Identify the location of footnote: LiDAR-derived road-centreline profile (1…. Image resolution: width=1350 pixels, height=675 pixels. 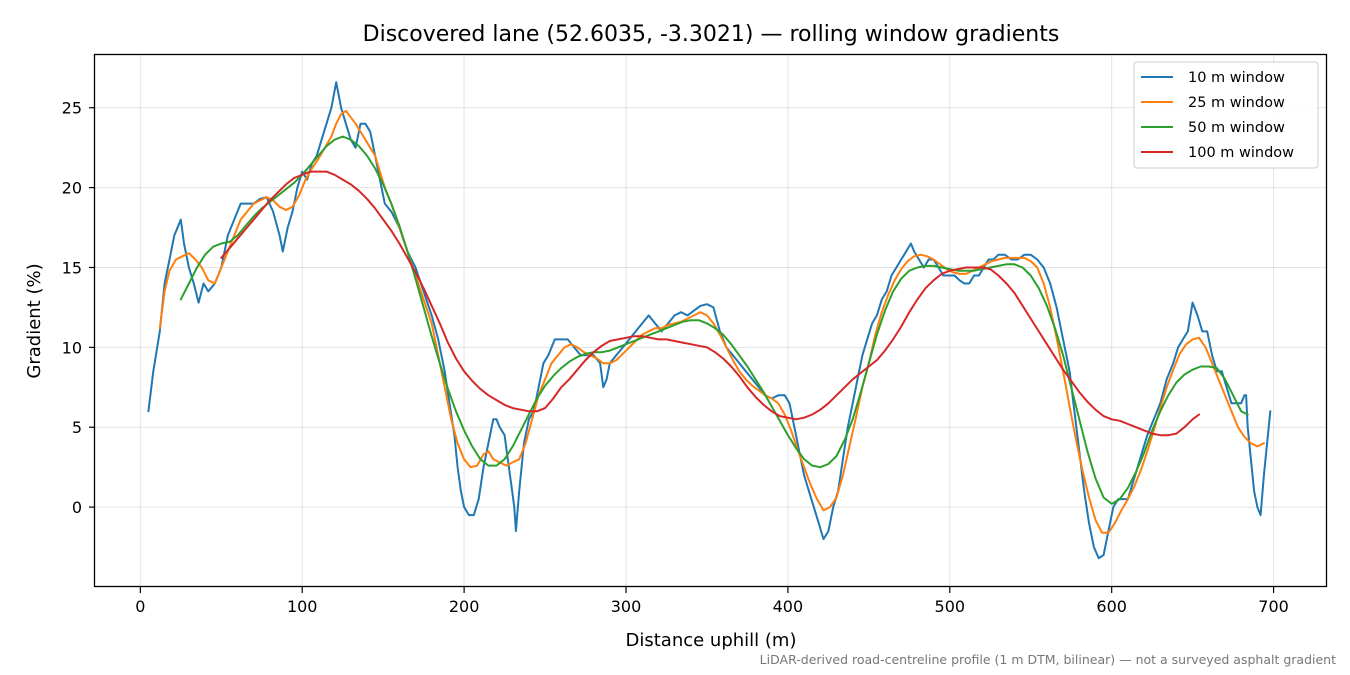
(1048, 659).